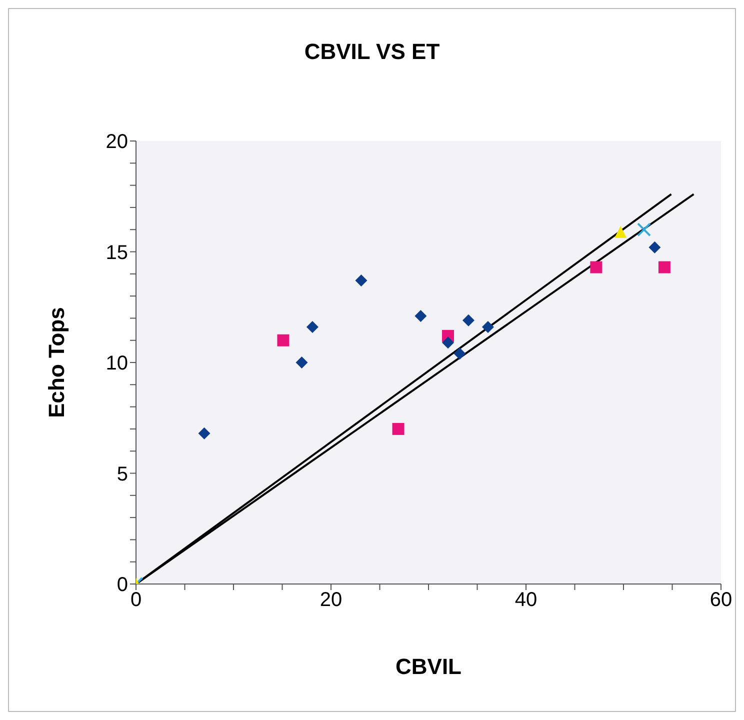  What do you see at coordinates (117, 142) in the screenshot?
I see `y-tick-label: 20` at bounding box center [117, 142].